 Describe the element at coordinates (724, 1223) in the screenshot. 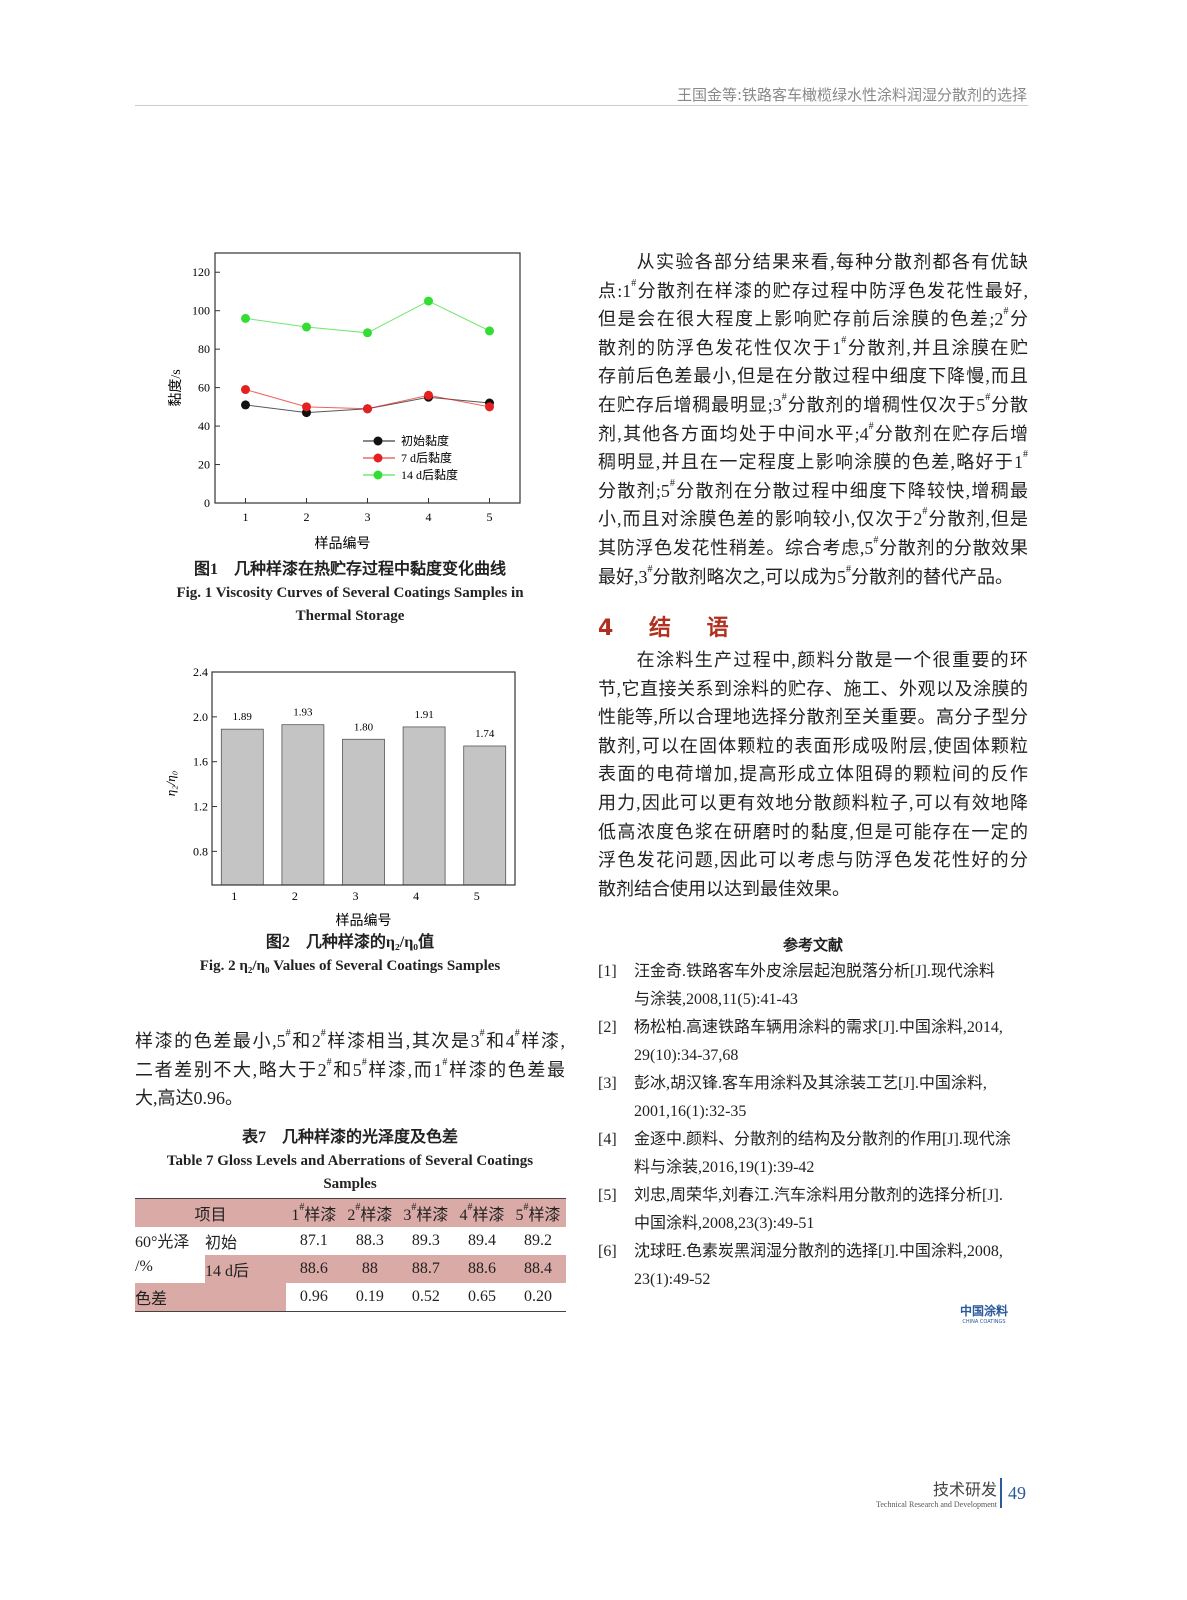

I see `reference-text-2: 中国涂料,2008,23(3):49-51` at that location.